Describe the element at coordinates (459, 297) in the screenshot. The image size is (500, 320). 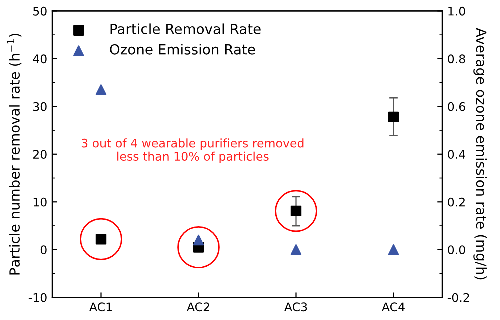
I see `y2-tick-label: -0.2` at that location.